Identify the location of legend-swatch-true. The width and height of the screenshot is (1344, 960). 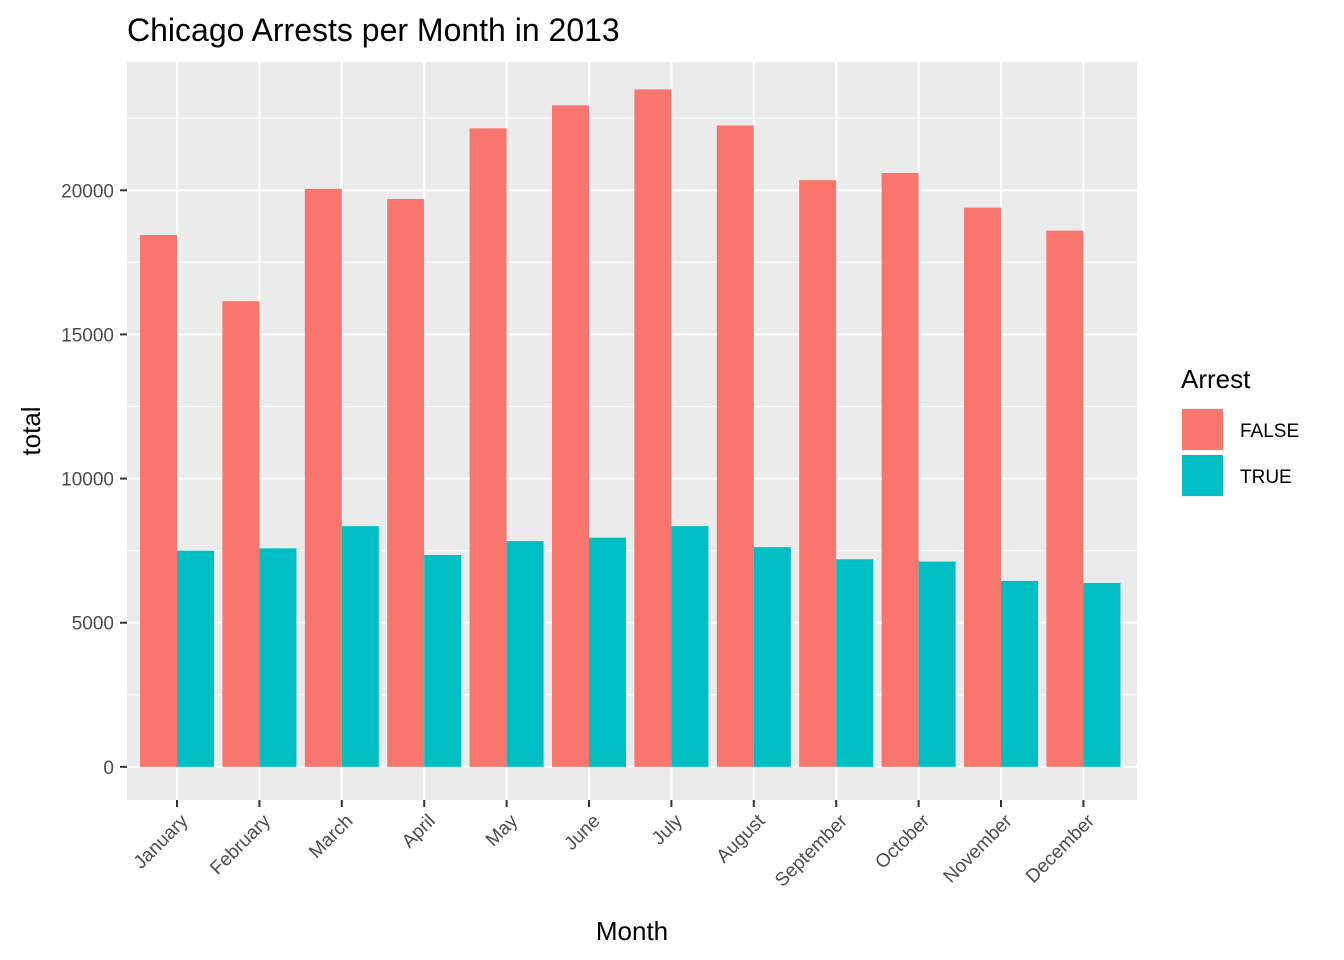
(1202, 475).